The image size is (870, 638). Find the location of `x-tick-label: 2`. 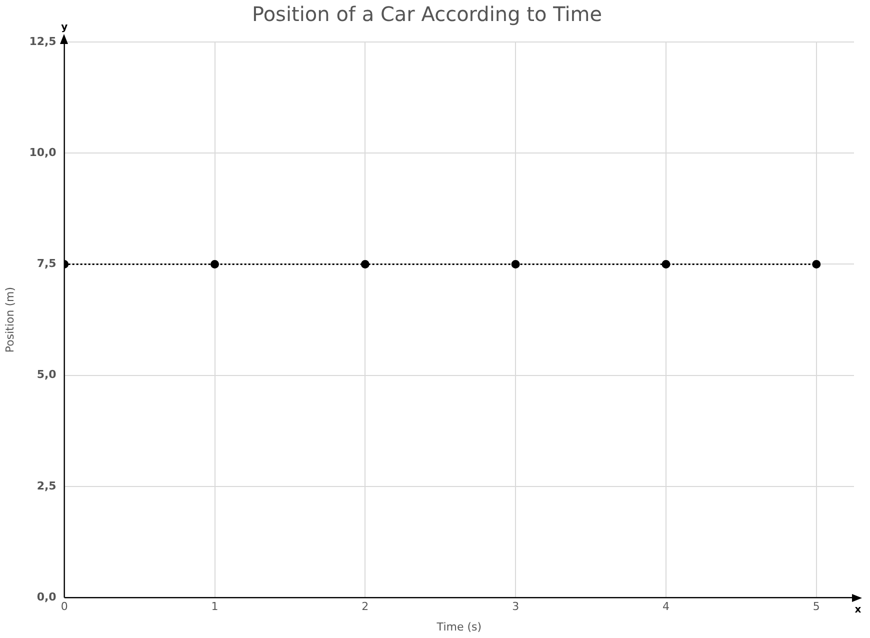

x-tick-label: 2 is located at coordinates (365, 607).